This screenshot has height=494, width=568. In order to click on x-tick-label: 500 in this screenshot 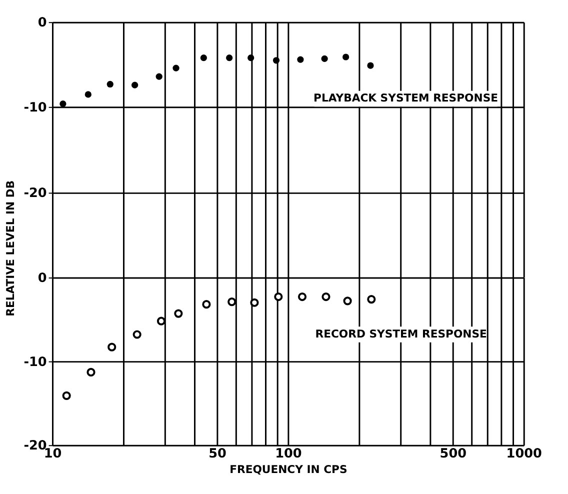, I will do `click(453, 454)`.